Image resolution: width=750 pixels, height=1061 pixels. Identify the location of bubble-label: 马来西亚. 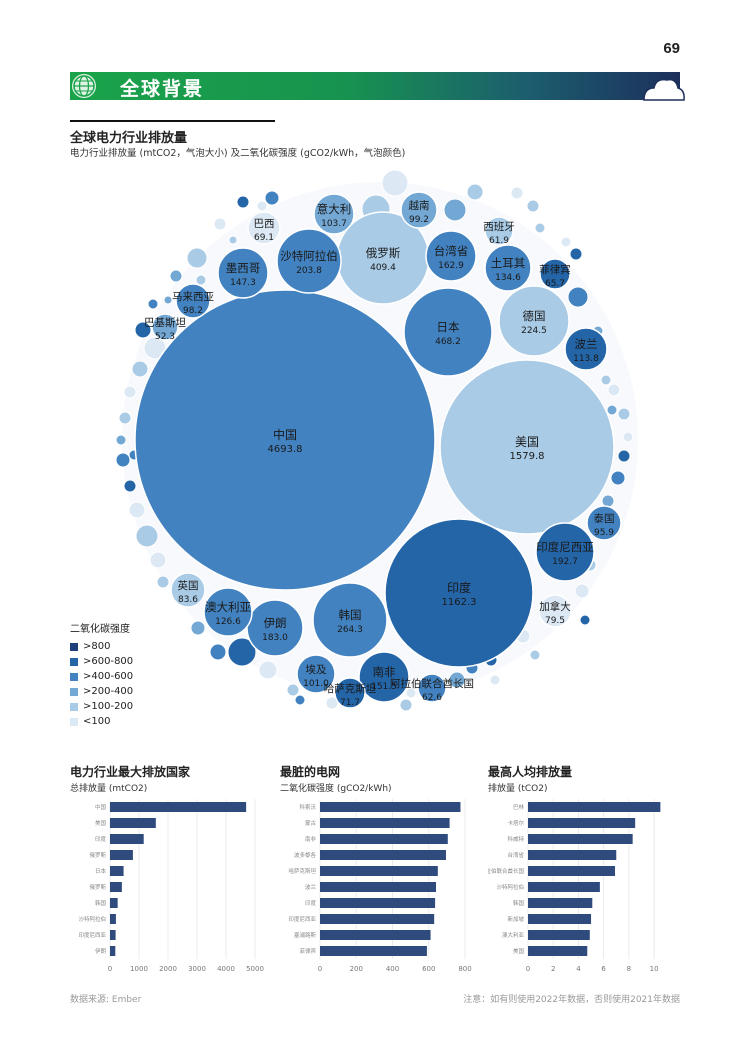
(193, 297).